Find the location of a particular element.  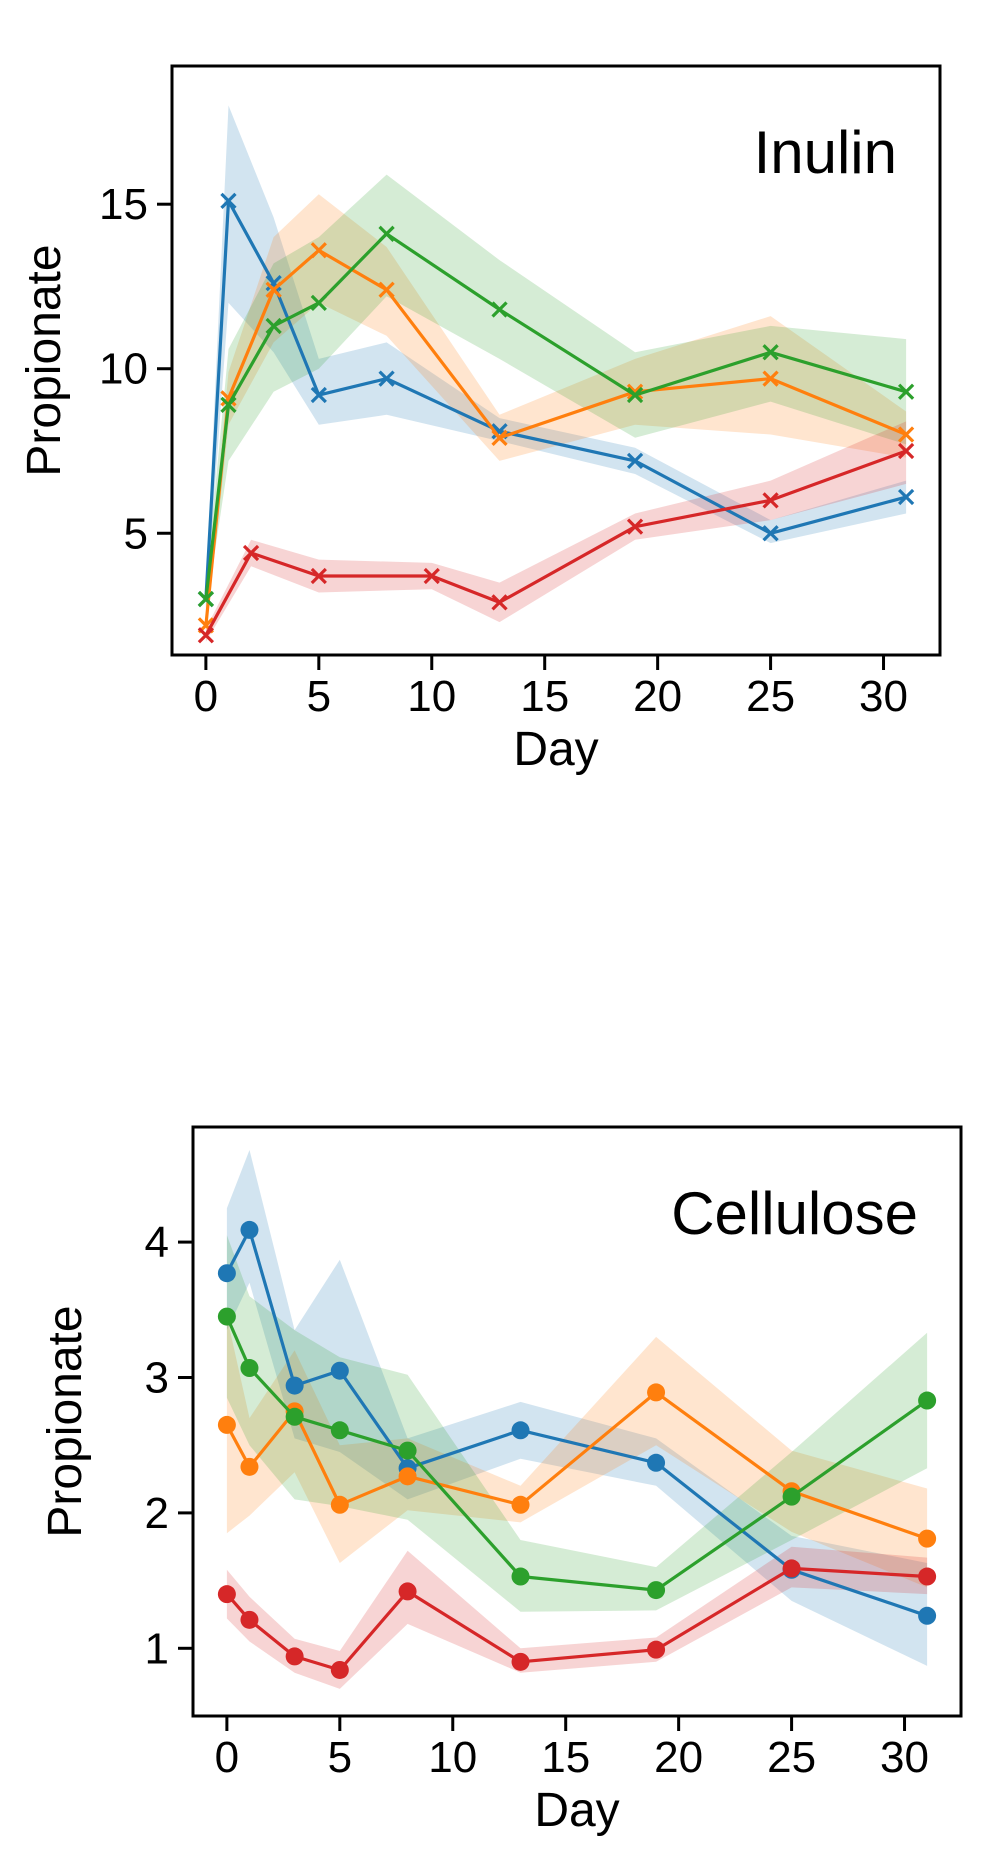

cellulose-y-axis-label: Propionate is located at coordinates (65, 1421).